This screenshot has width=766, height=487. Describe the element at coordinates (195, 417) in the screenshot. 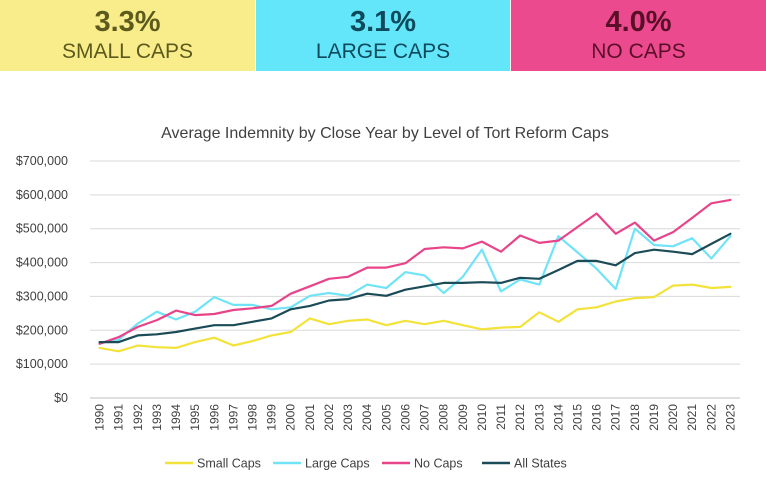

I see `x-tick-label: 1995` at that location.